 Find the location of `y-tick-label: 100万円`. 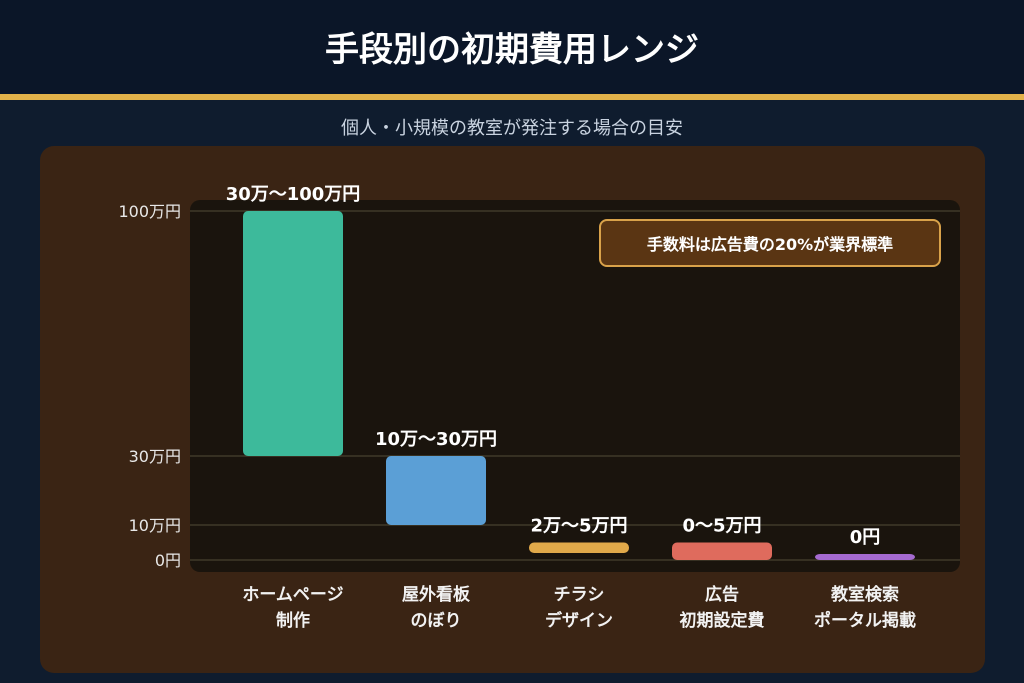

y-tick-label: 100万円 is located at coordinates (149, 211).